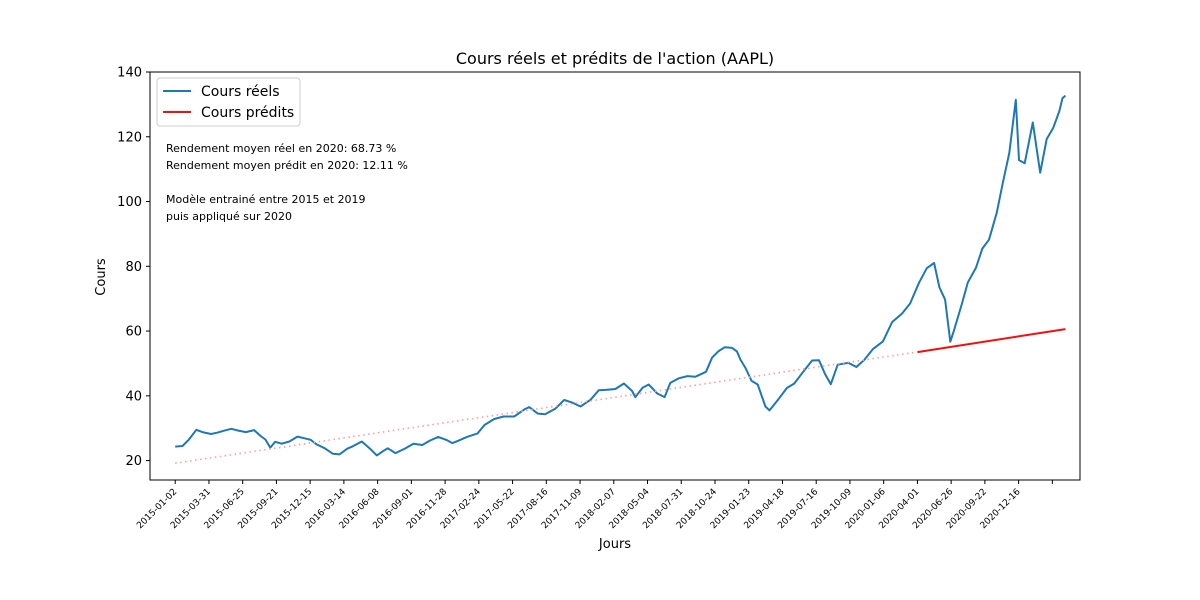 This screenshot has width=1200, height=600. What do you see at coordinates (129, 137) in the screenshot?
I see `y-tick-label: 120` at bounding box center [129, 137].